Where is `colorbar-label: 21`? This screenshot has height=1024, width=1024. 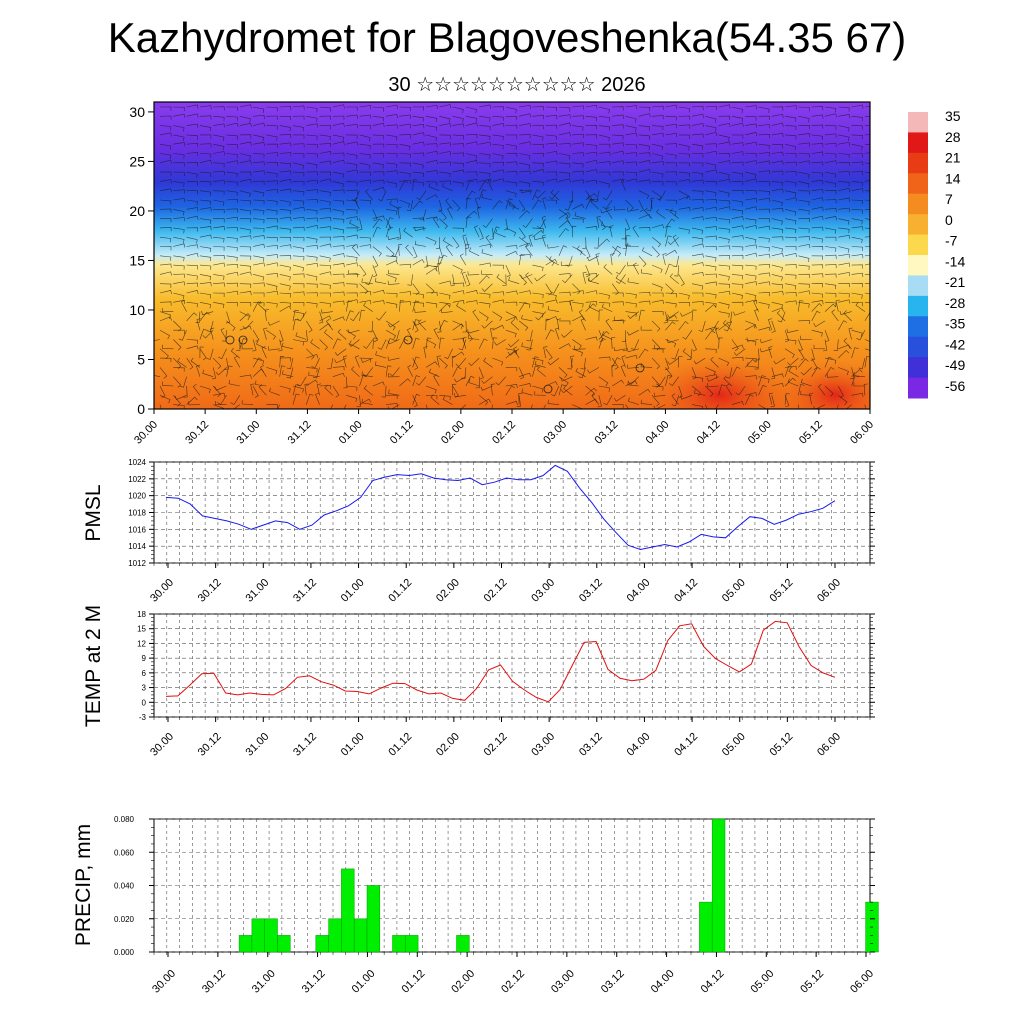
colorbar-label: 21 is located at coordinates (953, 158).